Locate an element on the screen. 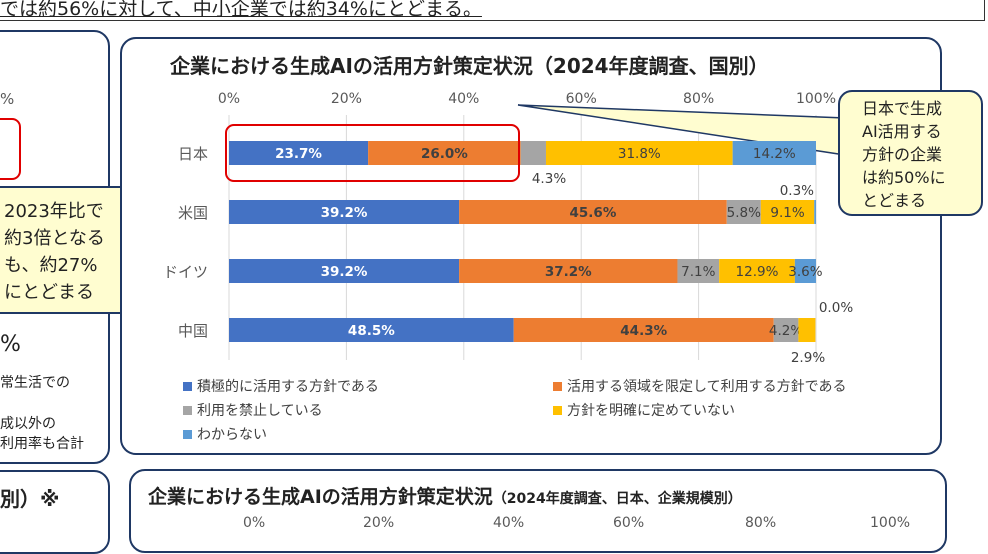 The height and width of the screenshot is (554, 988). data-label: 48.5% is located at coordinates (371, 331).